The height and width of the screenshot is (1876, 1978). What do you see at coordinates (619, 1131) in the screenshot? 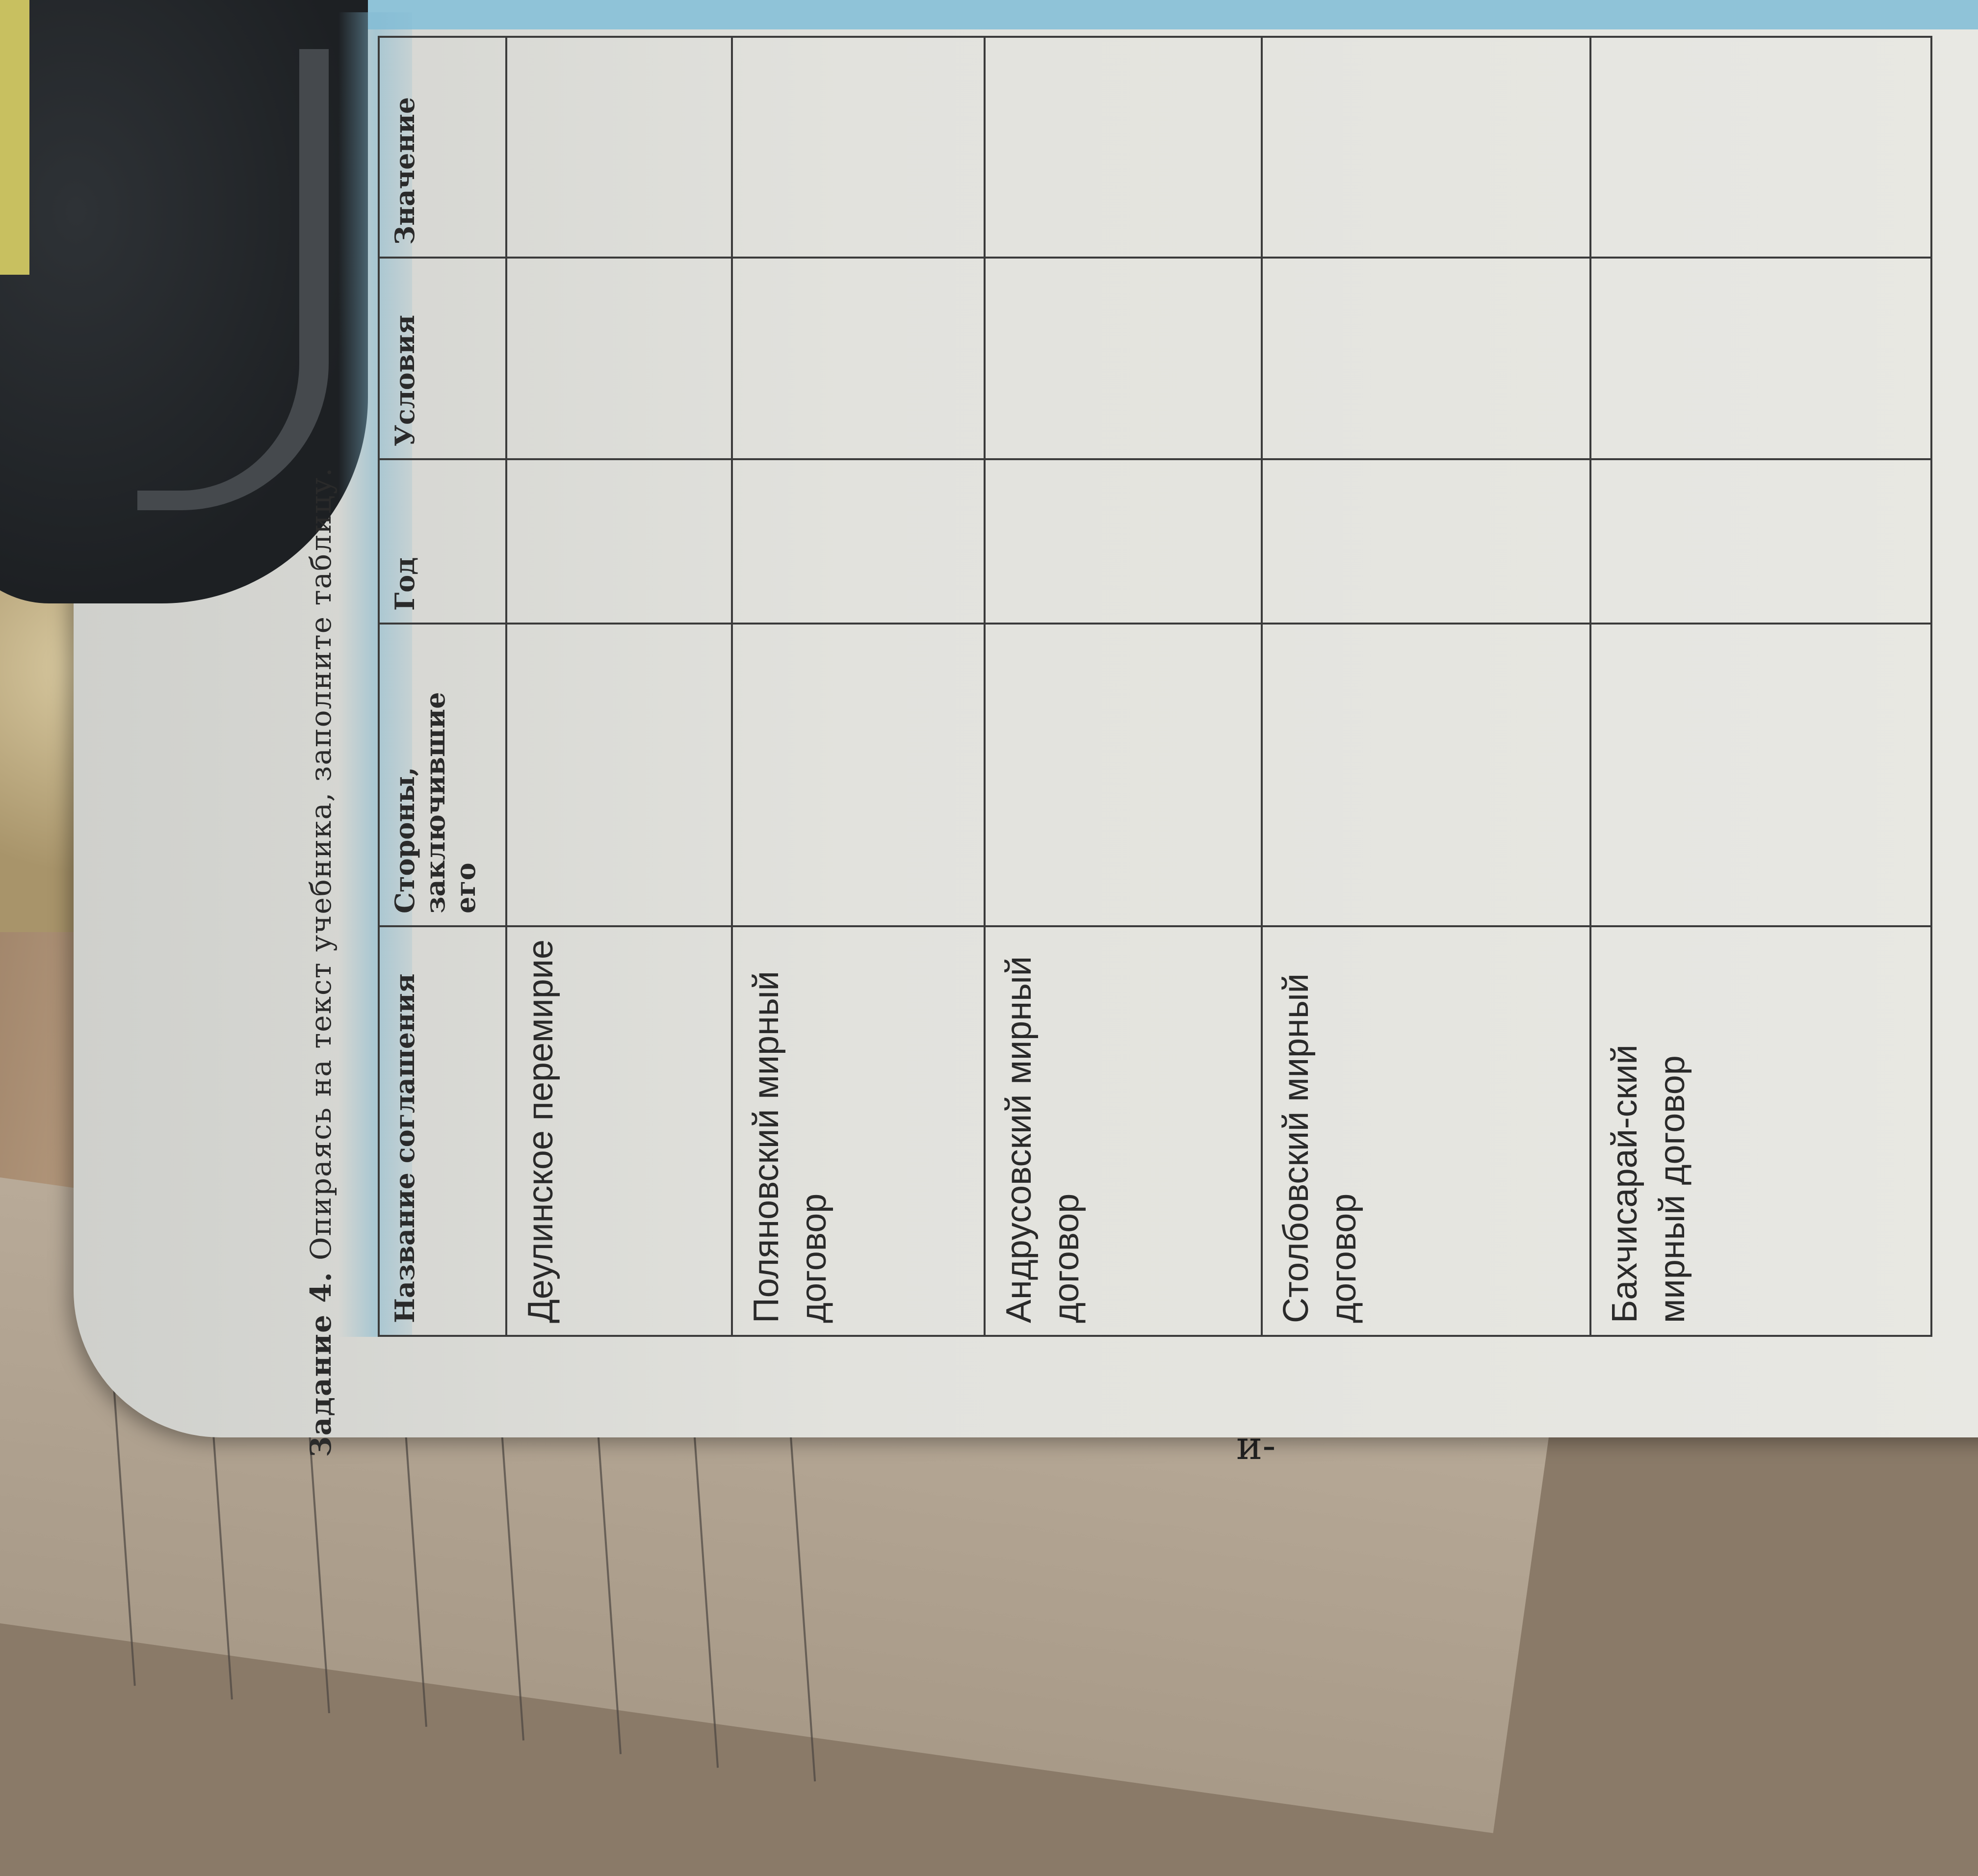
I see `row-name: Деулинское перемирие` at bounding box center [619, 1131].